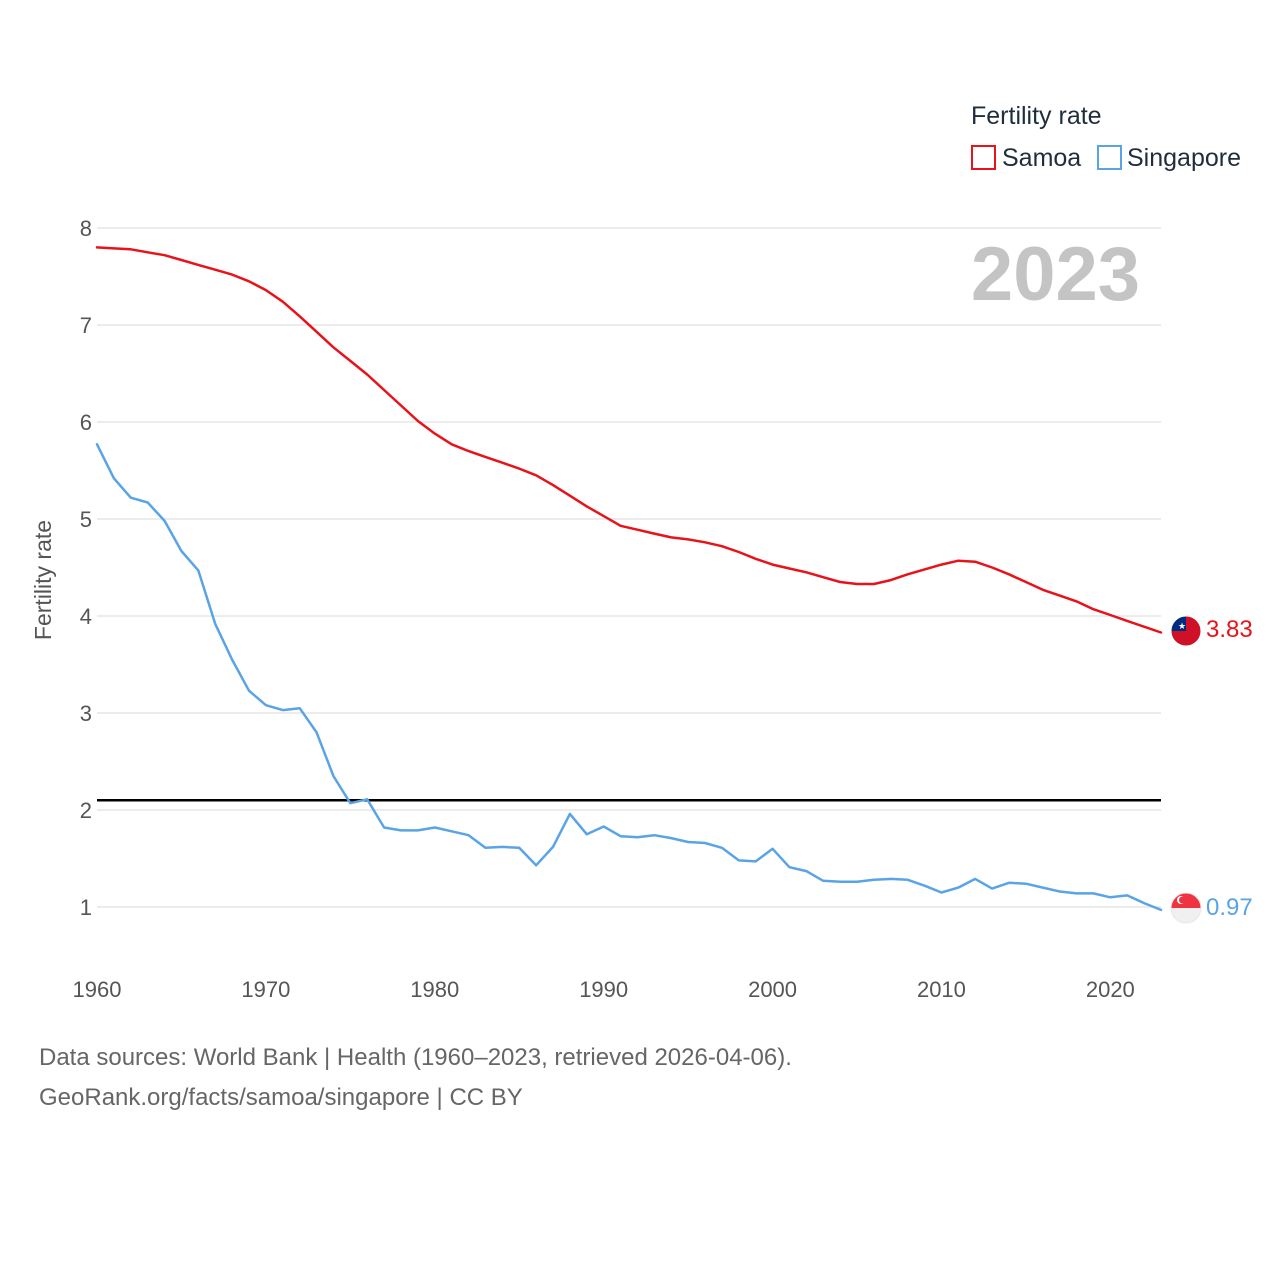  I want to click on legend-label-samoa: Samoa, so click(1041, 158).